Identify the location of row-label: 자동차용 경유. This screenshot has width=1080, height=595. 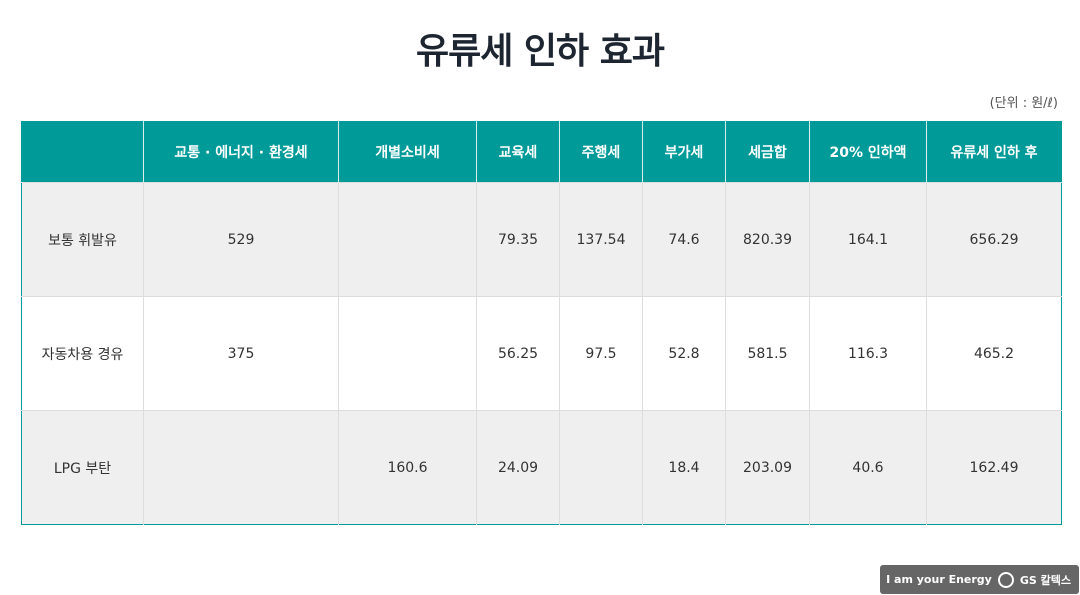
(82, 353).